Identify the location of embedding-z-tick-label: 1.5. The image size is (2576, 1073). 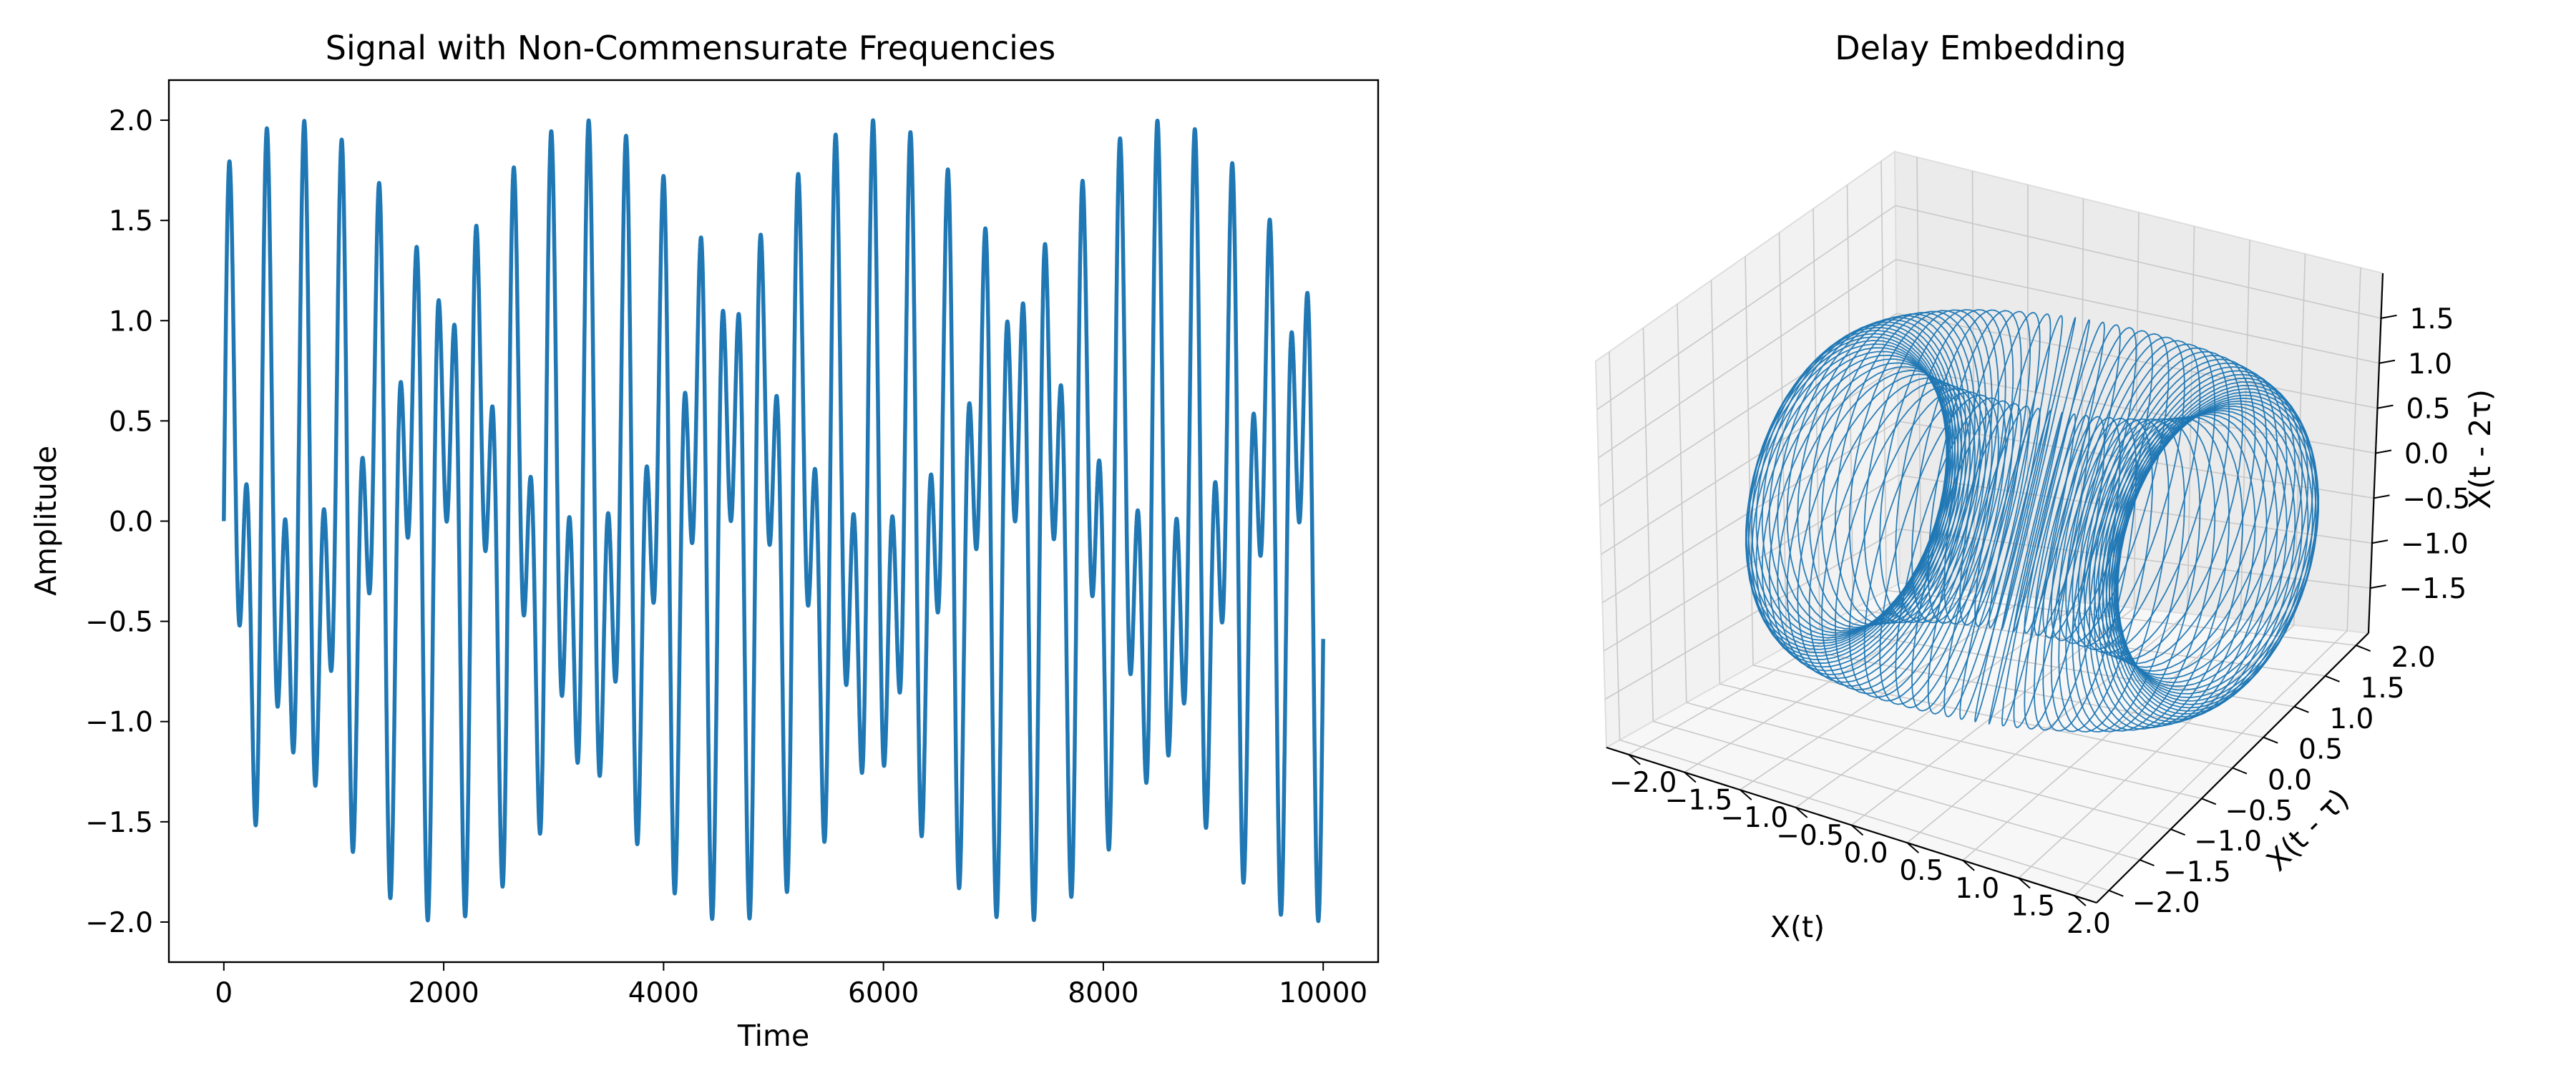
(2432, 319).